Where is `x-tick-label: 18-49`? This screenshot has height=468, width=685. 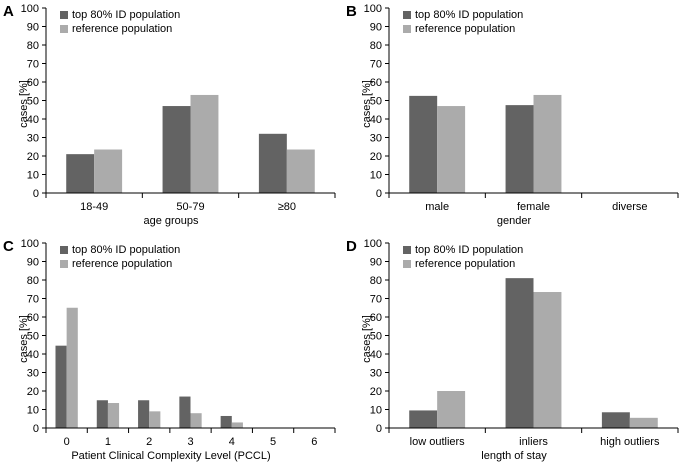
x-tick-label: 18-49 is located at coordinates (94, 207).